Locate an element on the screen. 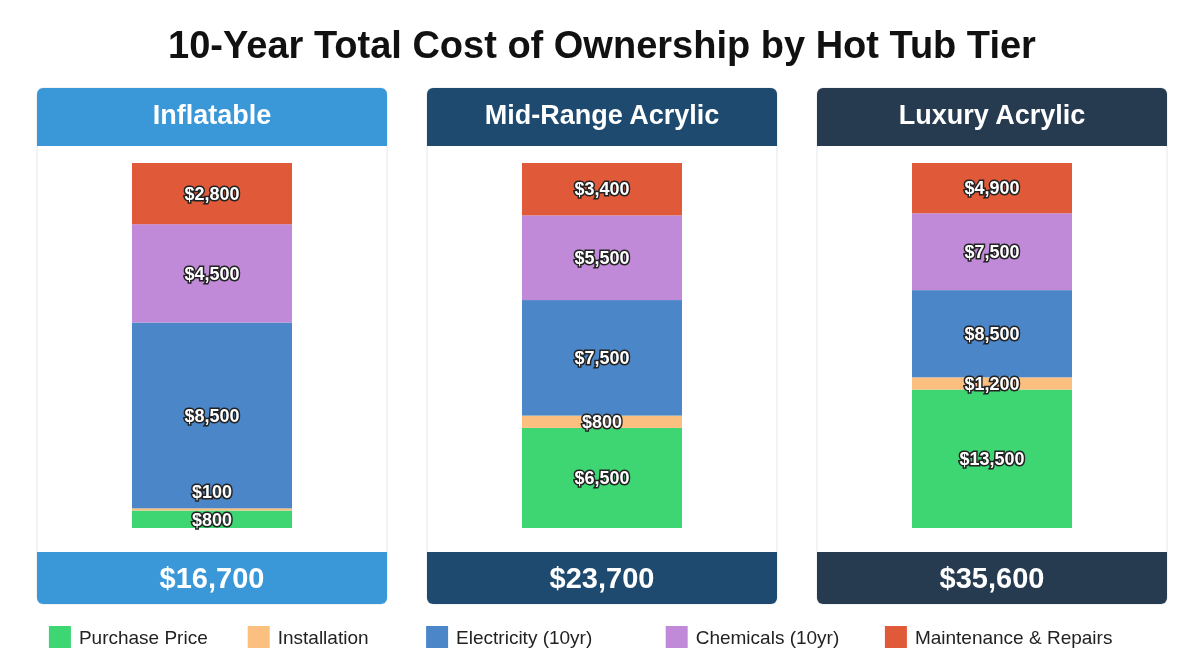 This screenshot has height=672, width=1204. x-tick-label: Mid-Range Acrylic is located at coordinates (602, 115).